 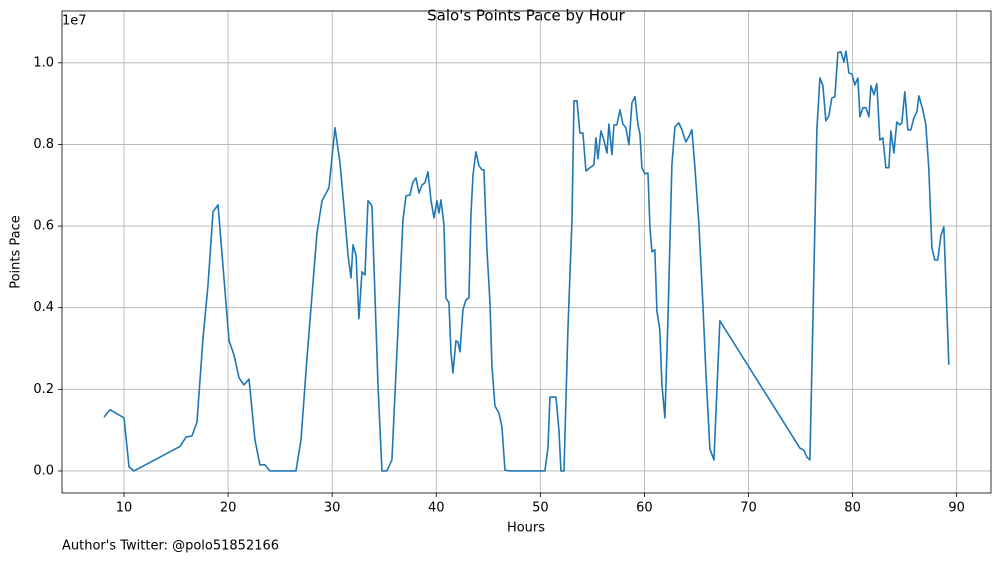 I want to click on footnote: Author's Twitter: @polo51852166, so click(x=170, y=546).